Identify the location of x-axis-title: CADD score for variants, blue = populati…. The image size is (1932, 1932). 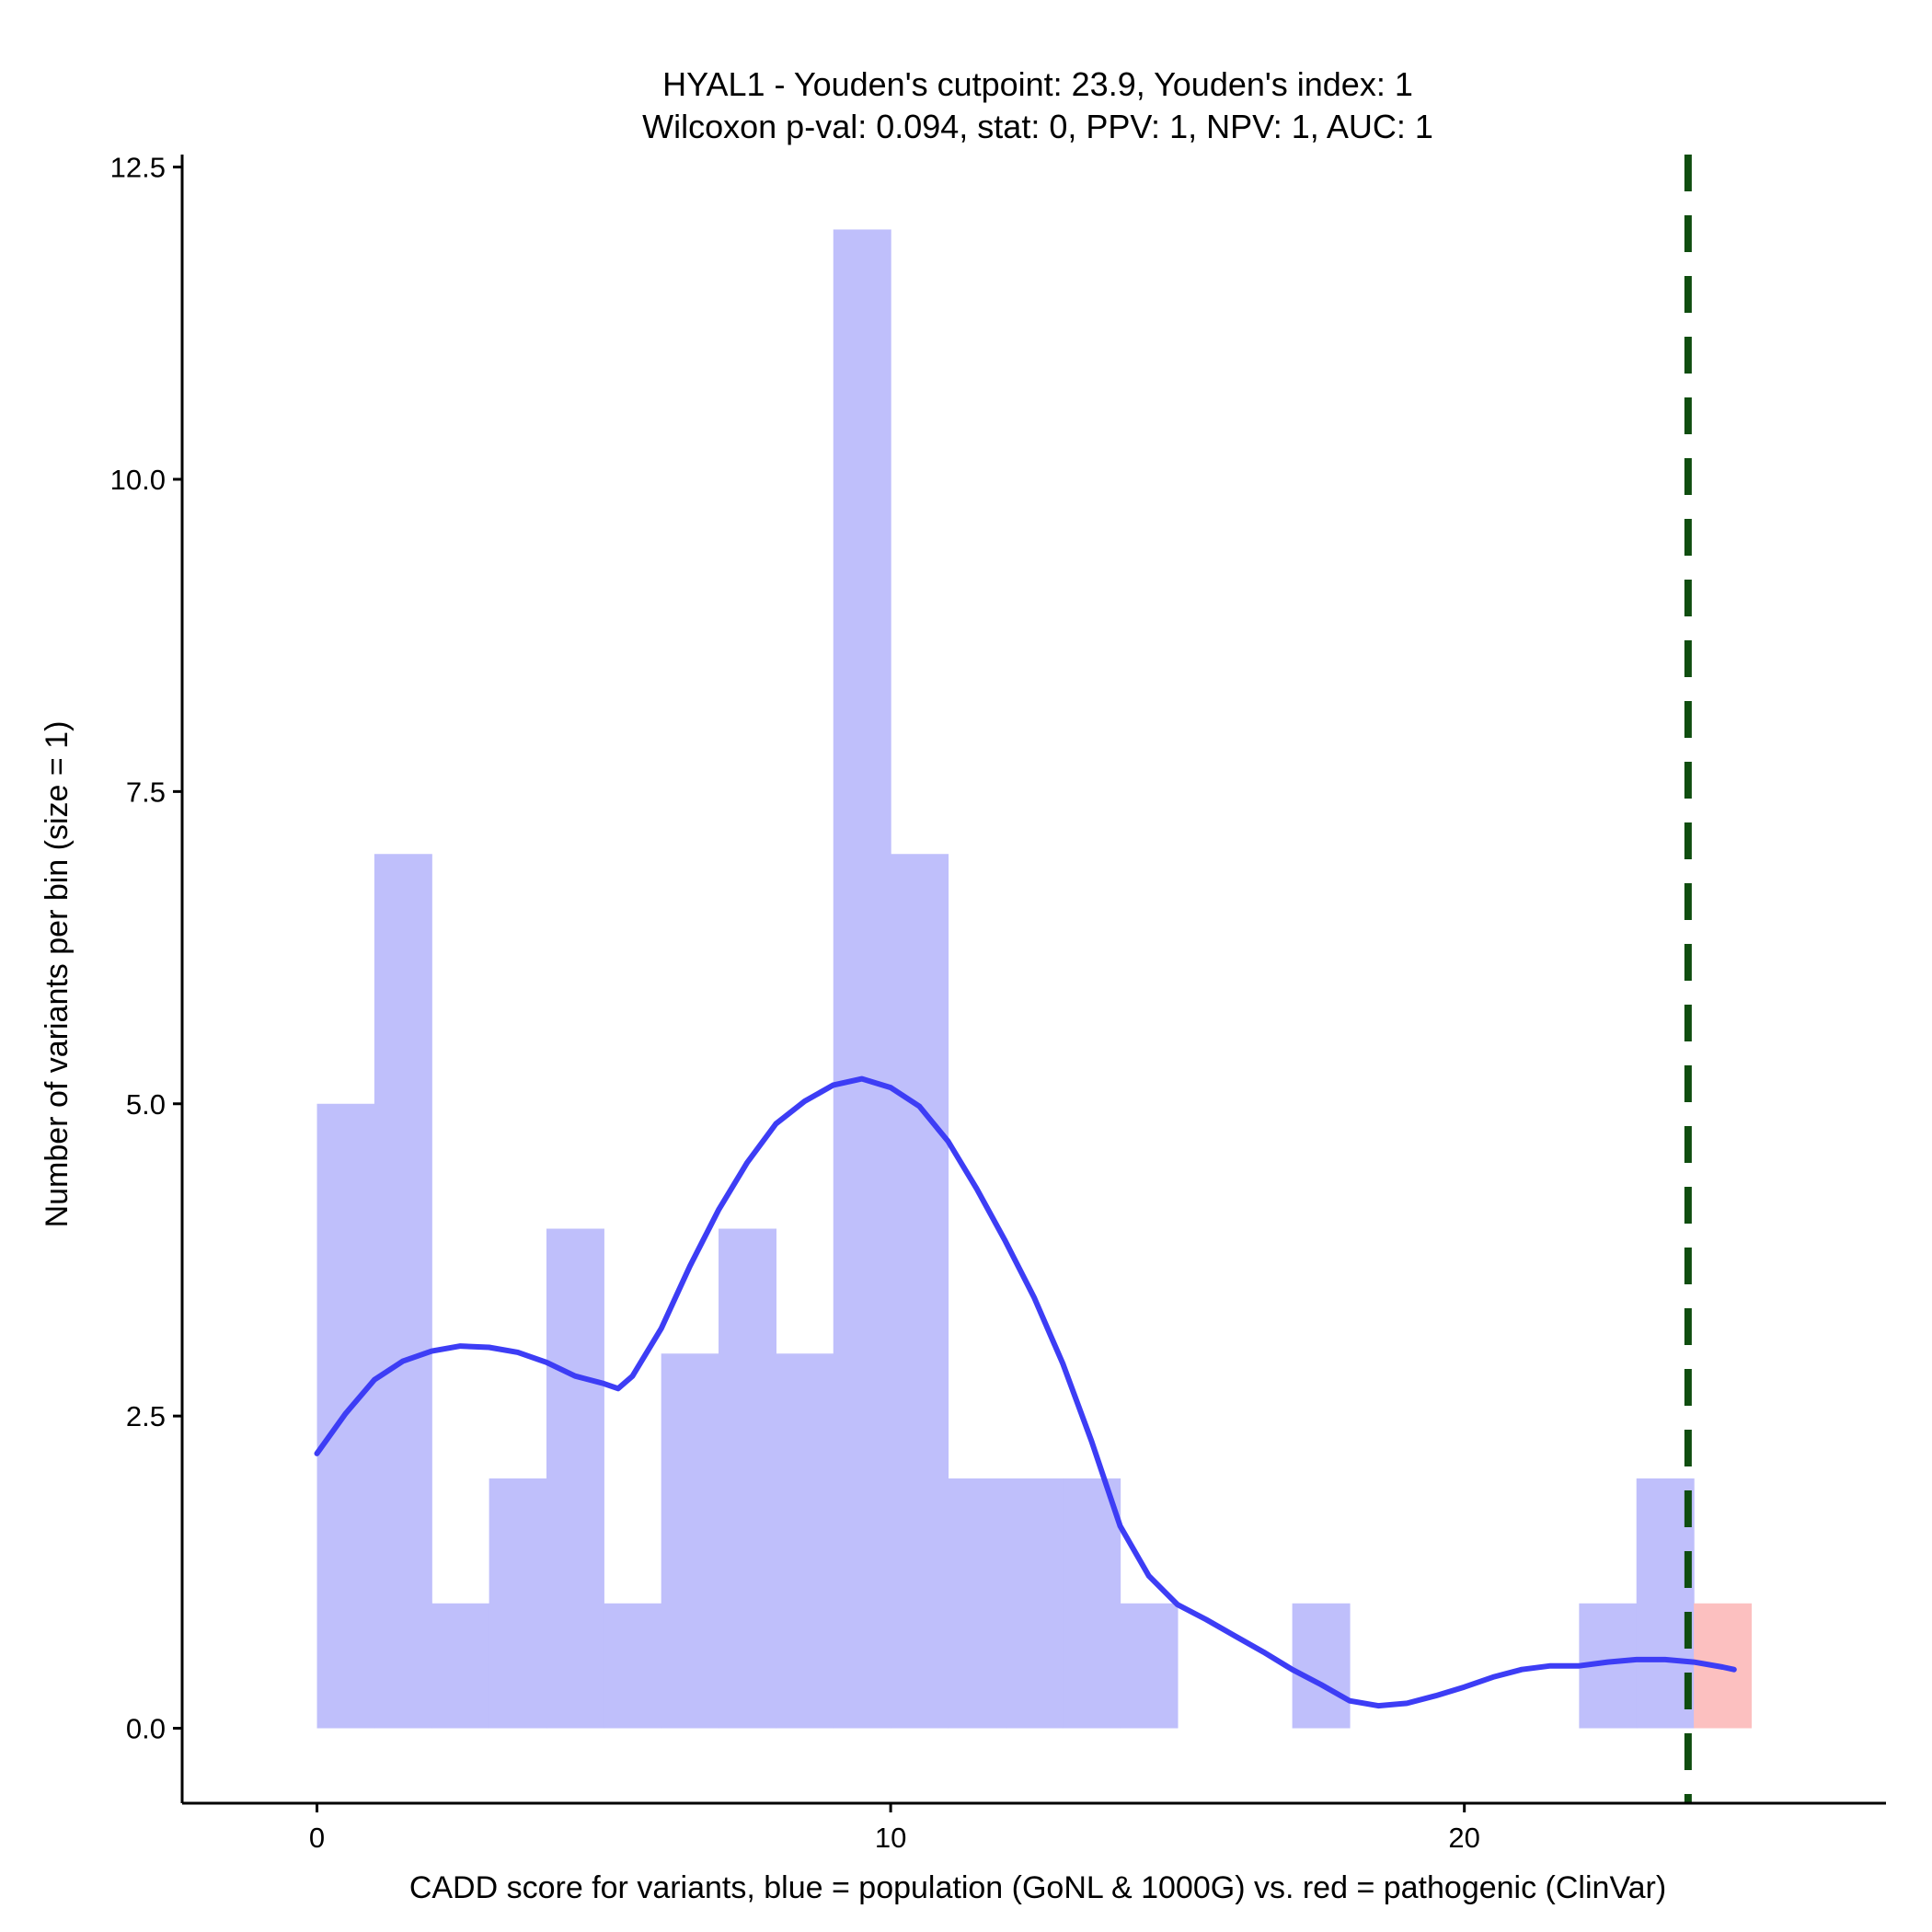
(1037, 1887).